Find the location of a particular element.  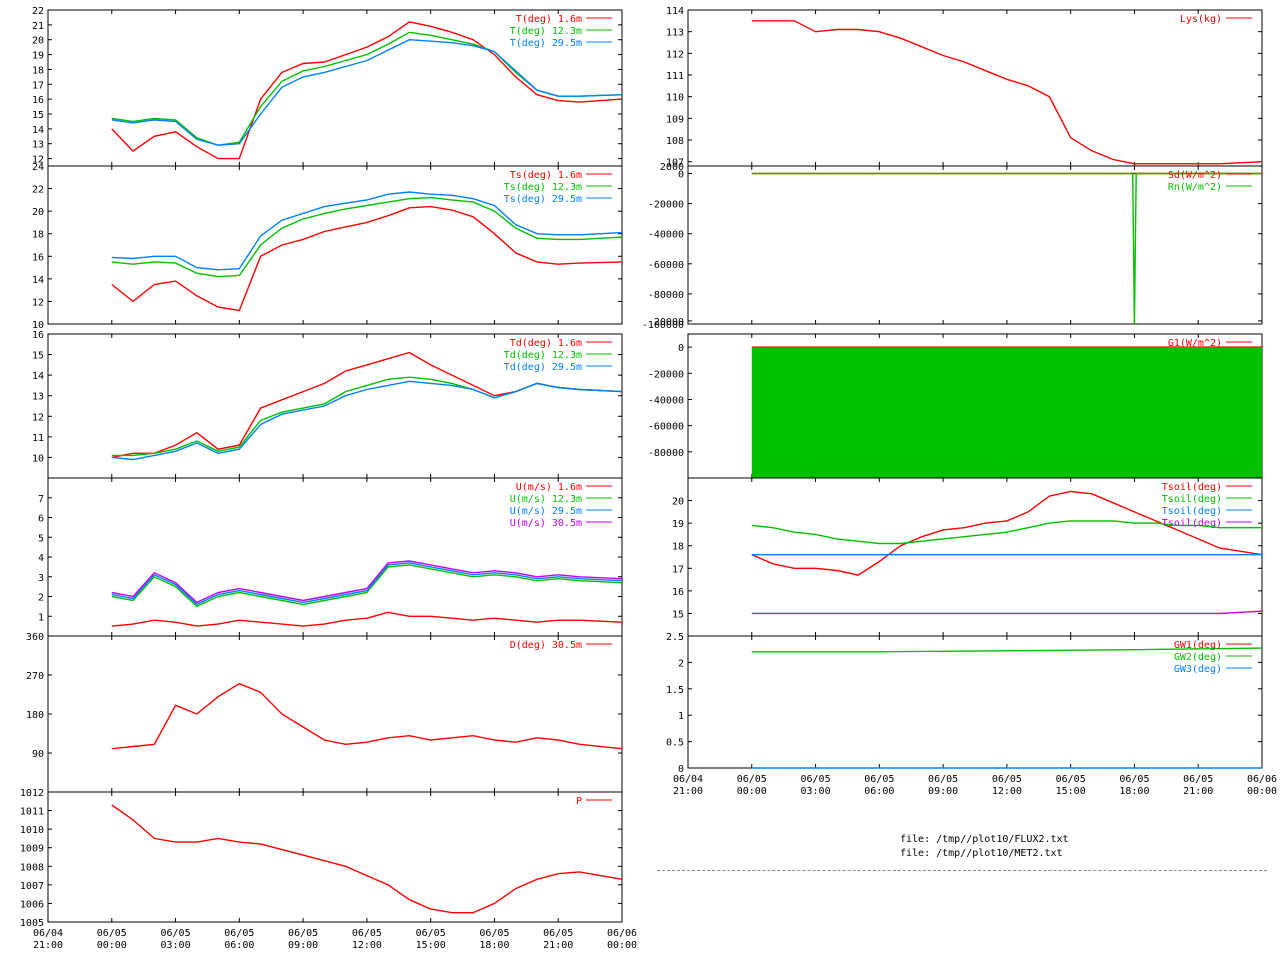

legend-label: G1(W/m^2) is located at coordinates (1195, 343).